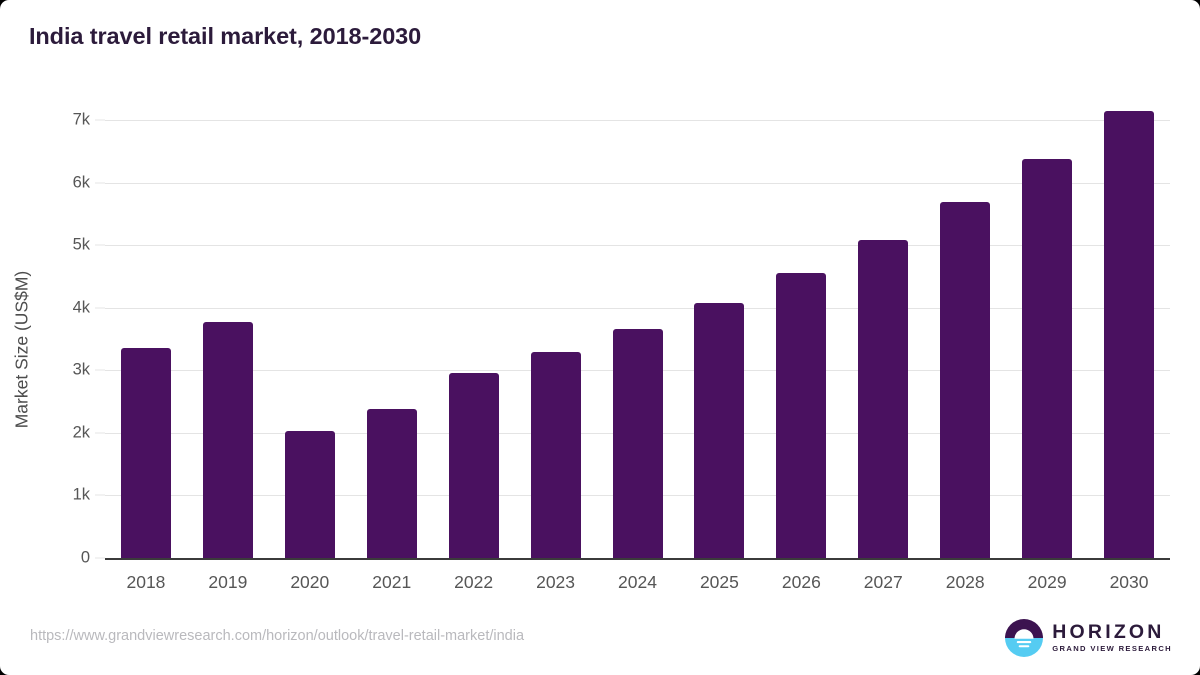 The height and width of the screenshot is (675, 1200). Describe the element at coordinates (309, 494) in the screenshot. I see `bar-2020` at that location.